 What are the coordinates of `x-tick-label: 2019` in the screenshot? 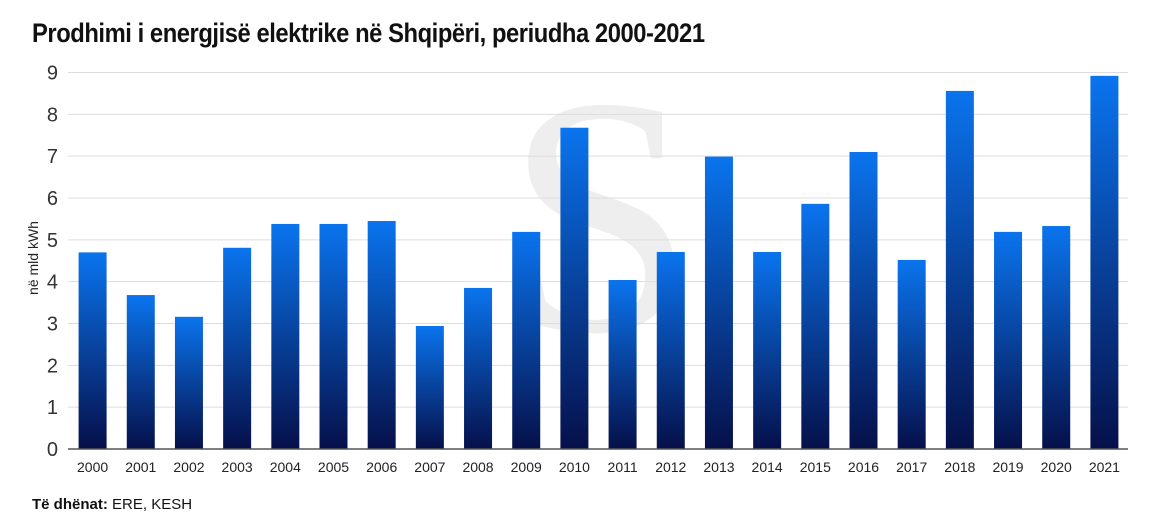 It's located at (1007, 467).